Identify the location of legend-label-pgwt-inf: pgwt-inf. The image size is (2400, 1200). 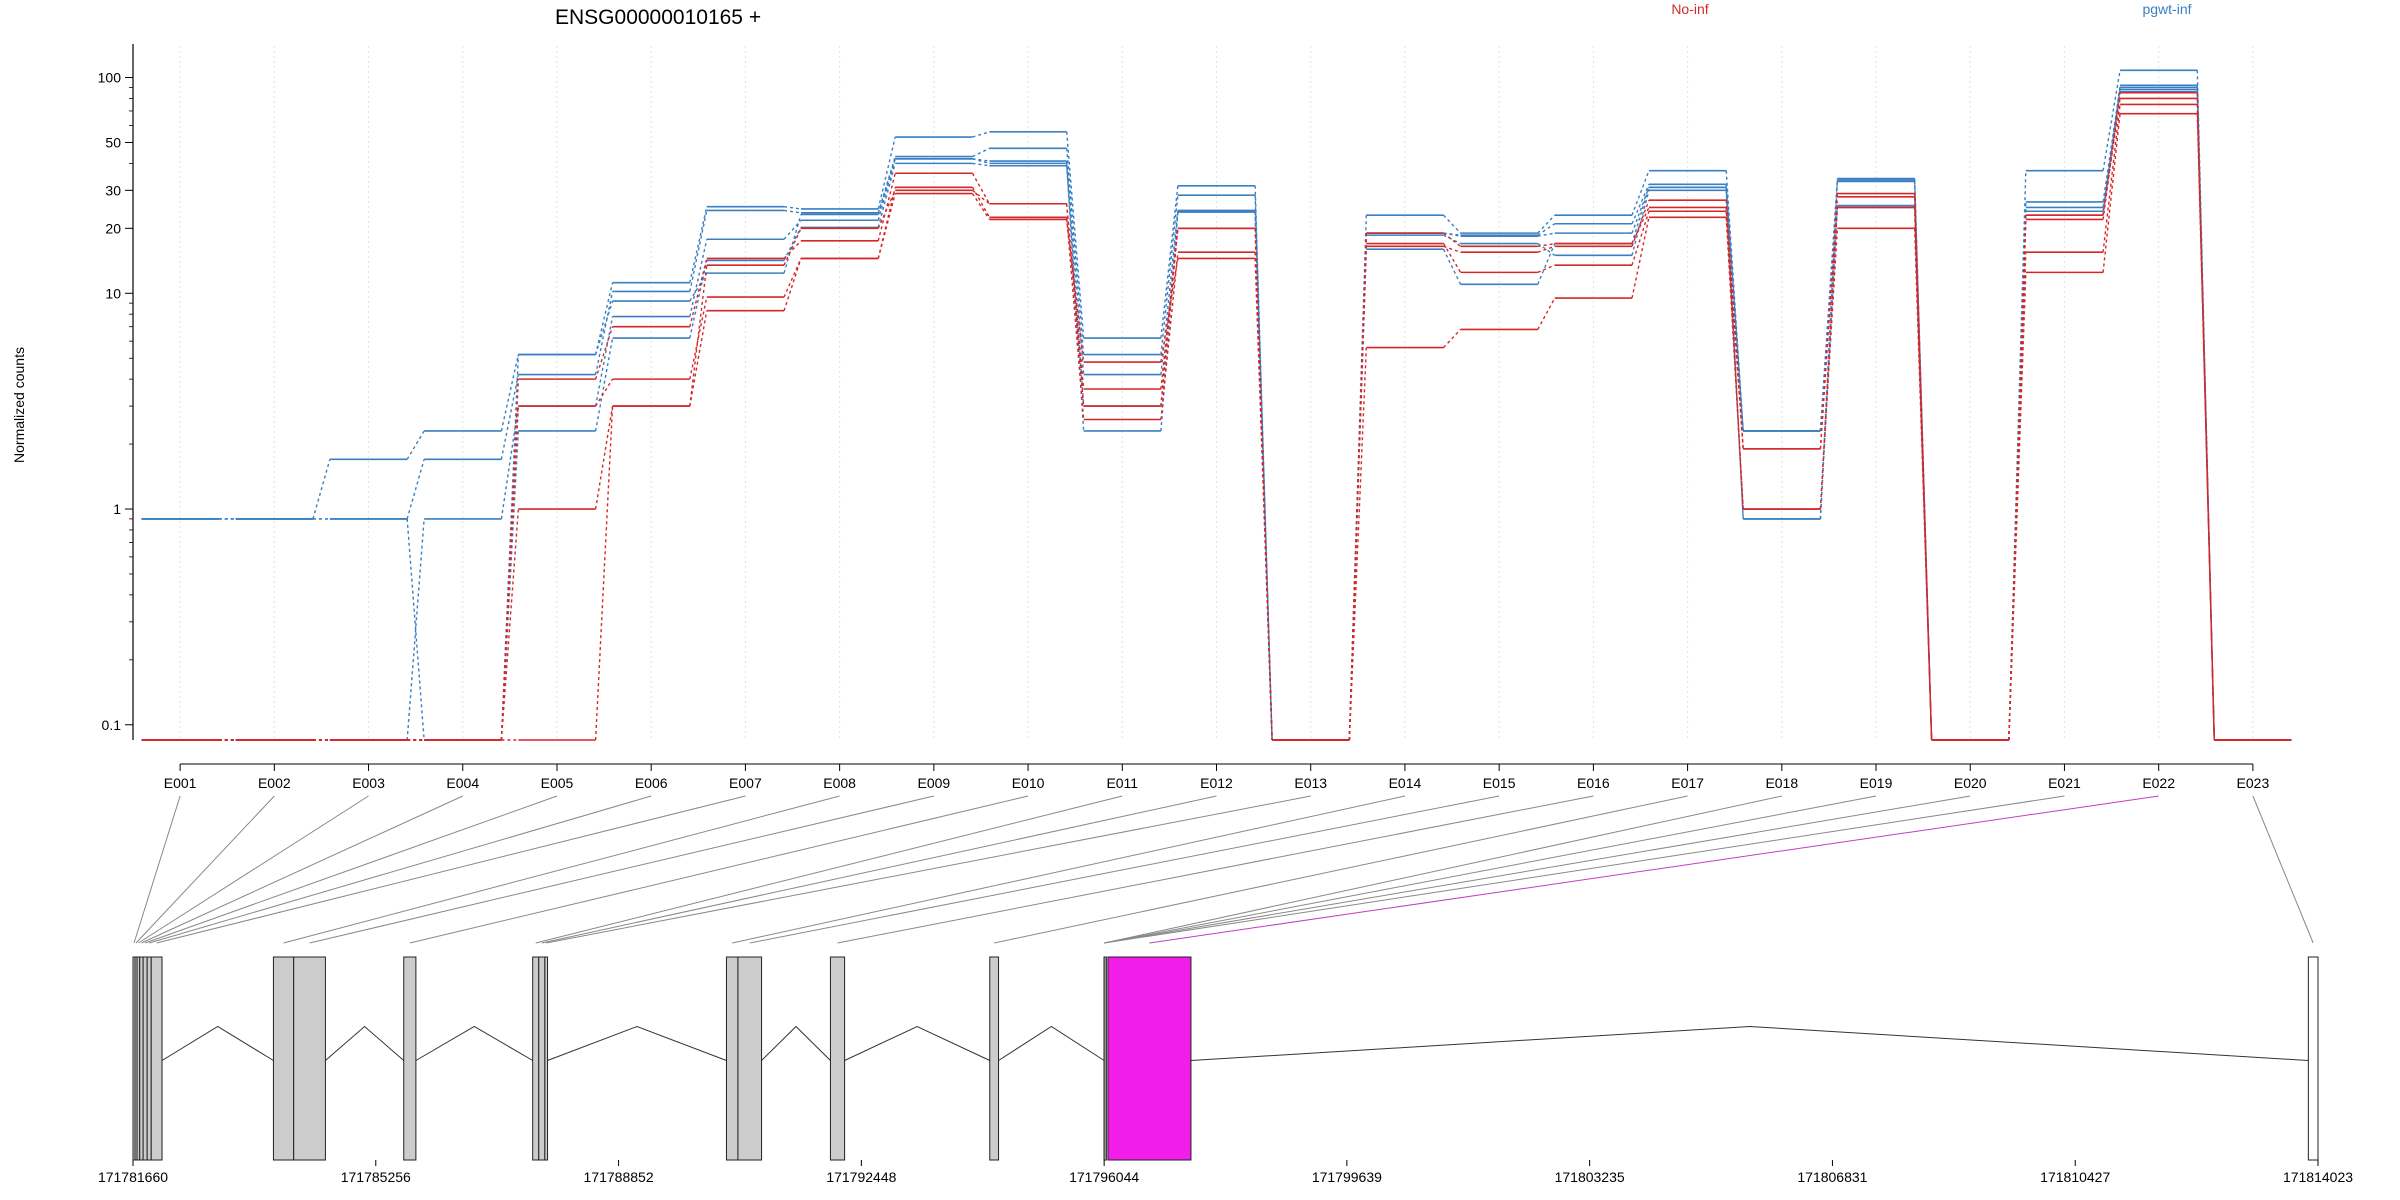
(2166, 9).